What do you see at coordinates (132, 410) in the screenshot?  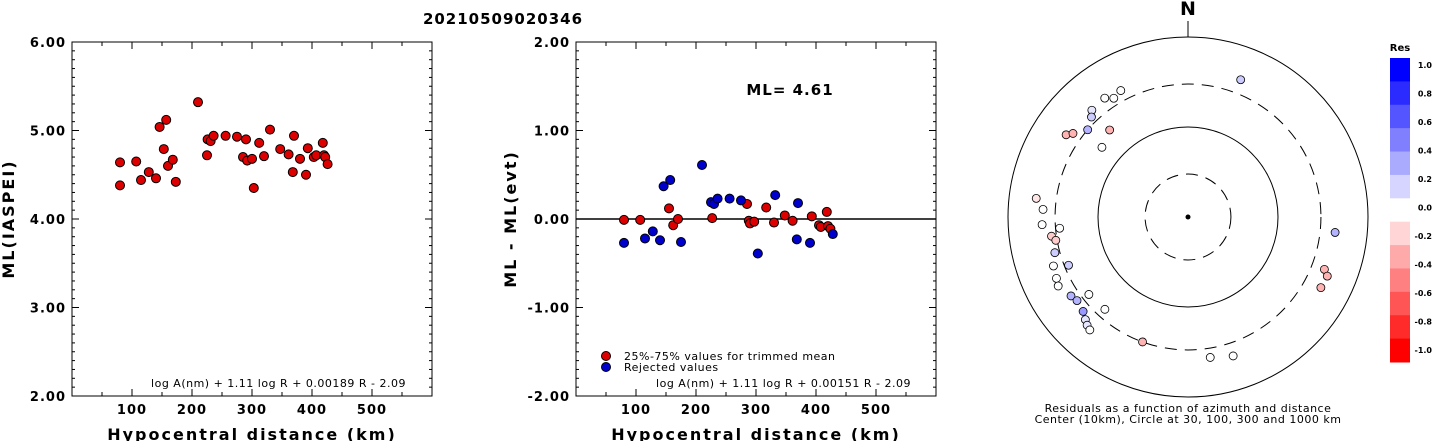 I see `x-tick-label: 100` at bounding box center [132, 410].